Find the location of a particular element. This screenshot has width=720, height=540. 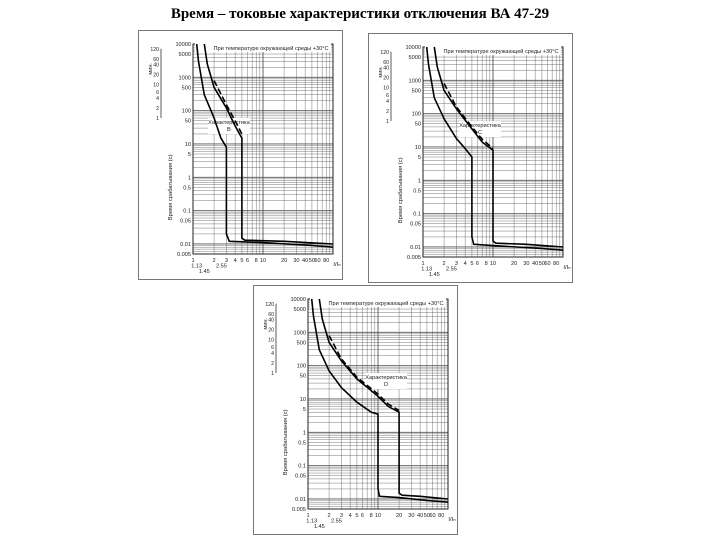

characteristic-box is located at coordinates (386, 381).